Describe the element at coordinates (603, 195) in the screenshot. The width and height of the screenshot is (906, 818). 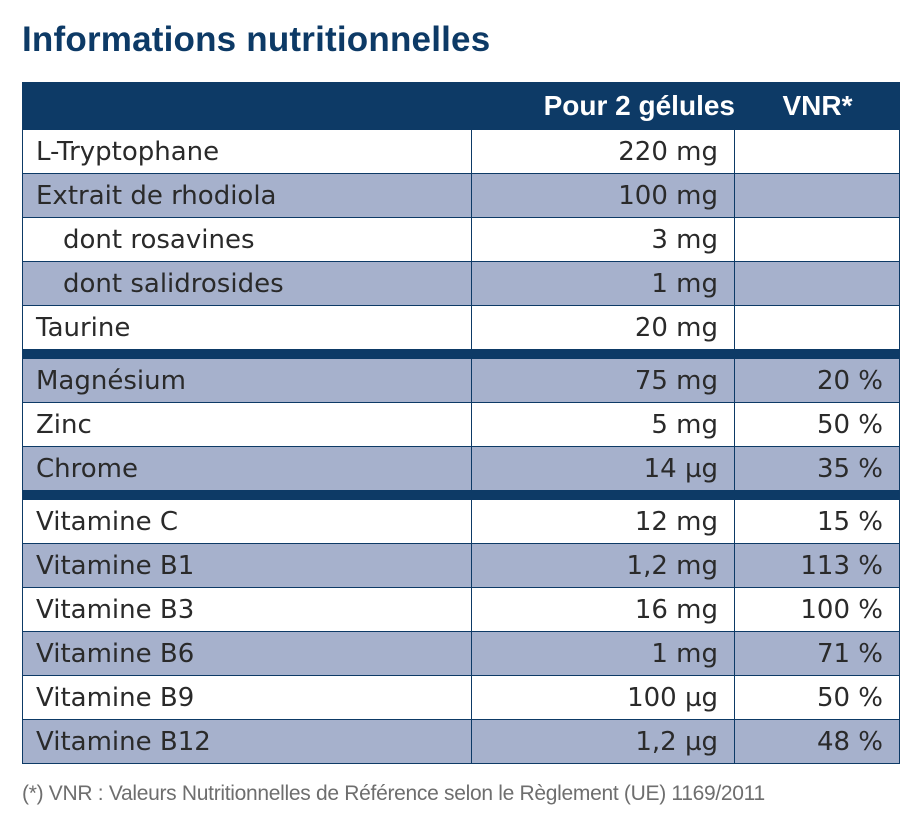
I see `nutrient-amount: 100 mg` at that location.